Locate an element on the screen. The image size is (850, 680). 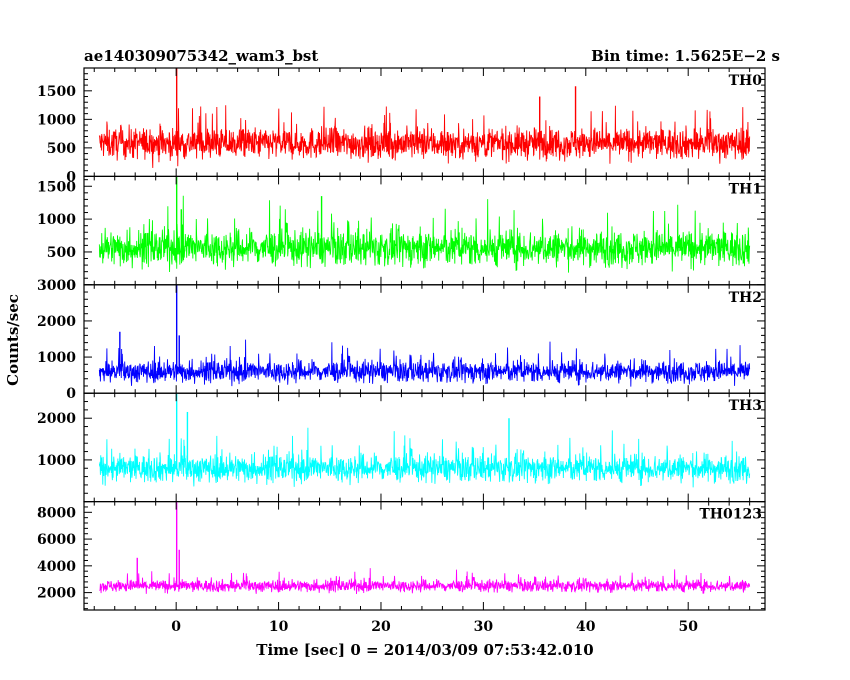
x-axis-label: Time [sec] 0 = 2014/03/09 07:53:42.010 is located at coordinates (424, 650).